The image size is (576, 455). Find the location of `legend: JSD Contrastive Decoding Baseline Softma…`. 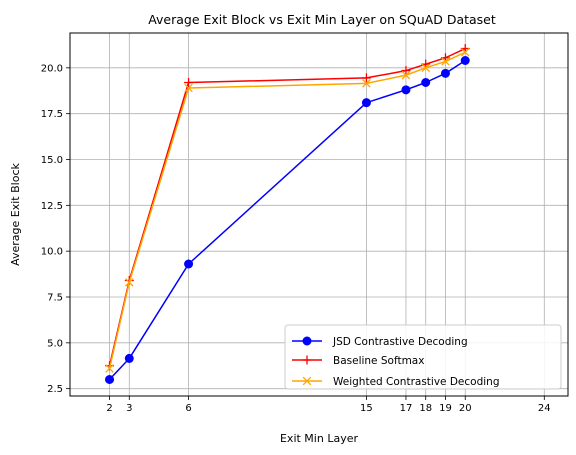

legend: JSD Contrastive Decoding Baseline Softma… is located at coordinates (423, 357).